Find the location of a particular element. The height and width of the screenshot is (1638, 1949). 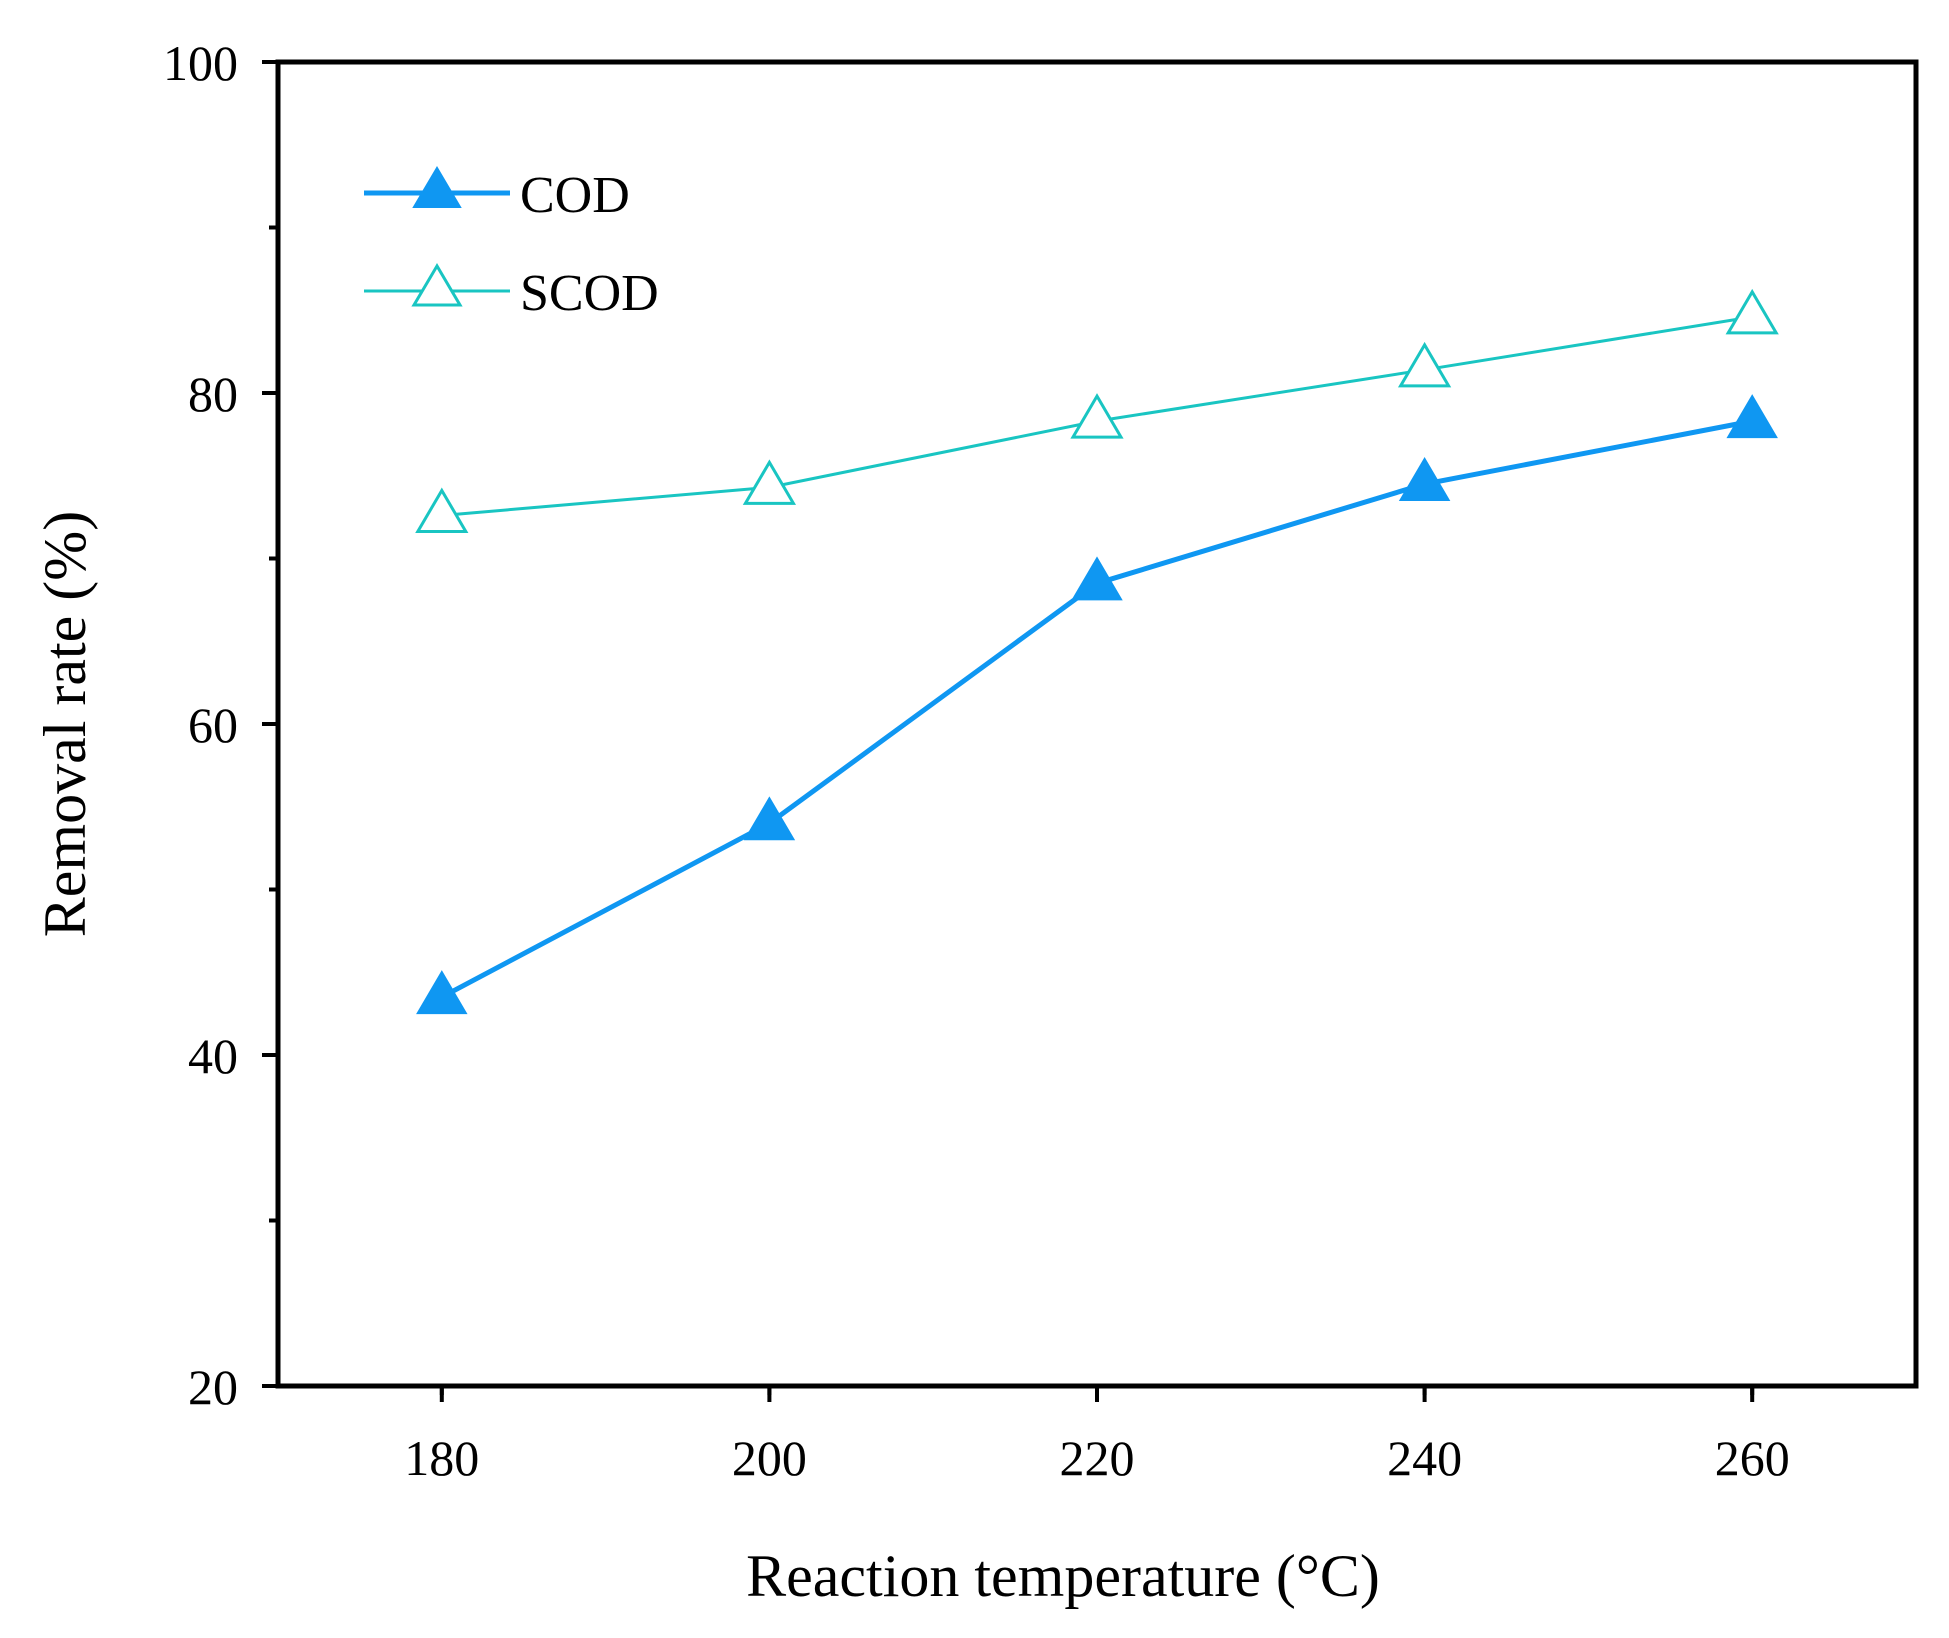

legend-label-cod: COD is located at coordinates (575, 195).